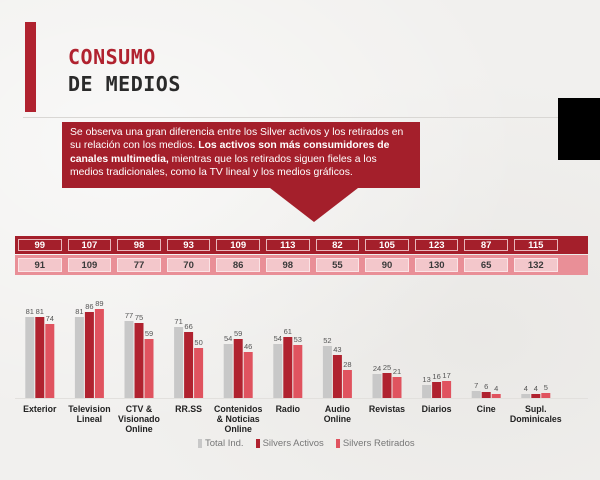  What do you see at coordinates (378, 443) in the screenshot?
I see `legend-label-retirados: Silvers Retirados` at bounding box center [378, 443].